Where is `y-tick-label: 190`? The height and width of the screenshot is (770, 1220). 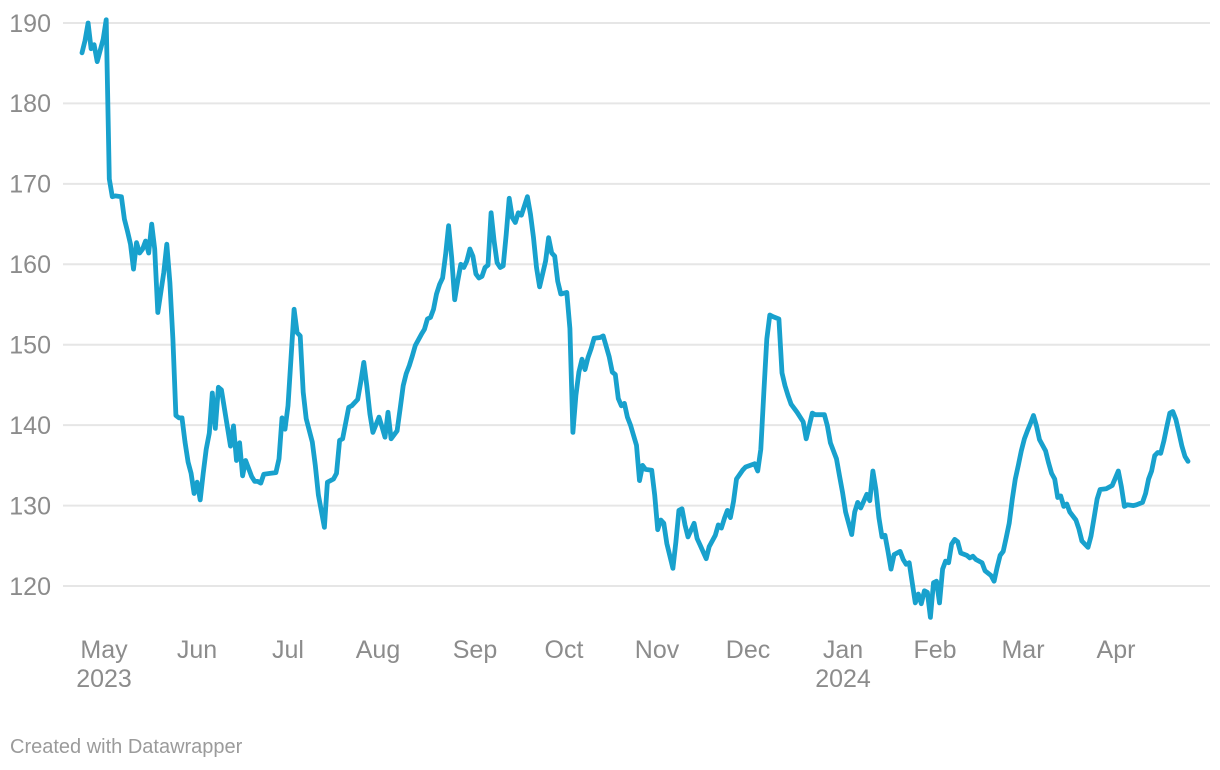
y-tick-label: 190 is located at coordinates (30, 24).